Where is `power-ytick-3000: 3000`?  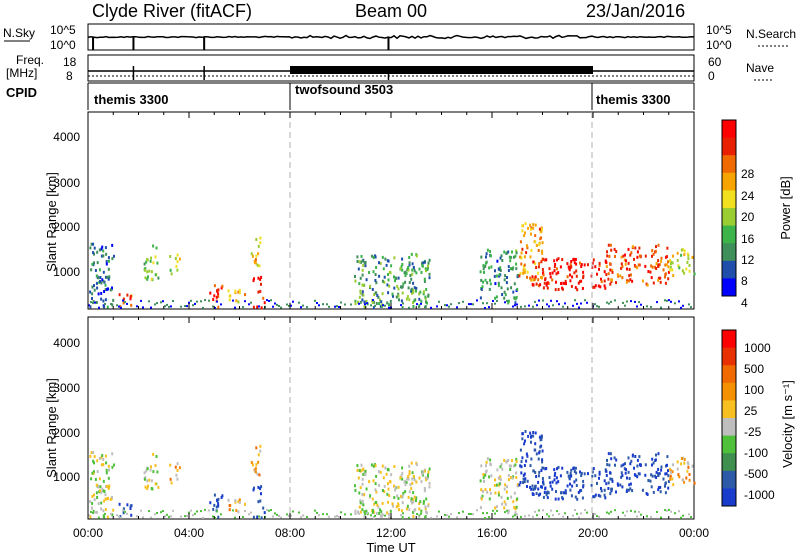
power-ytick-3000: 3000 is located at coordinates (66, 183).